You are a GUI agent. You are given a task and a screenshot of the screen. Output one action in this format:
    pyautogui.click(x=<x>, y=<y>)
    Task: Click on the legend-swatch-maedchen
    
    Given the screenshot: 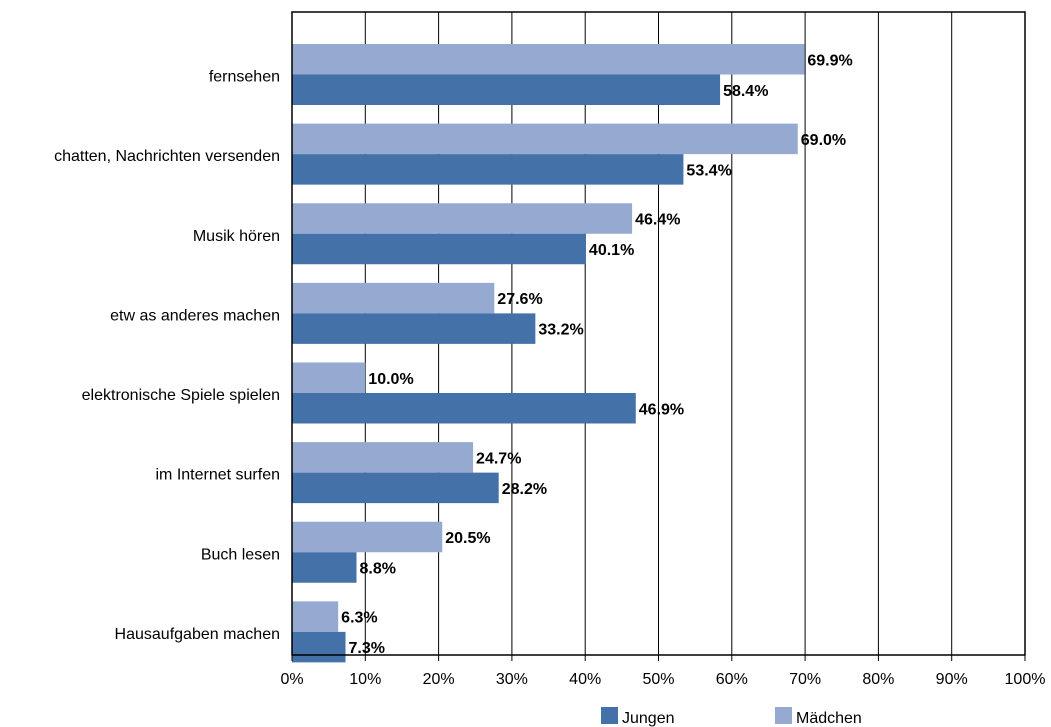 What is the action you would take?
    pyautogui.click(x=783, y=715)
    